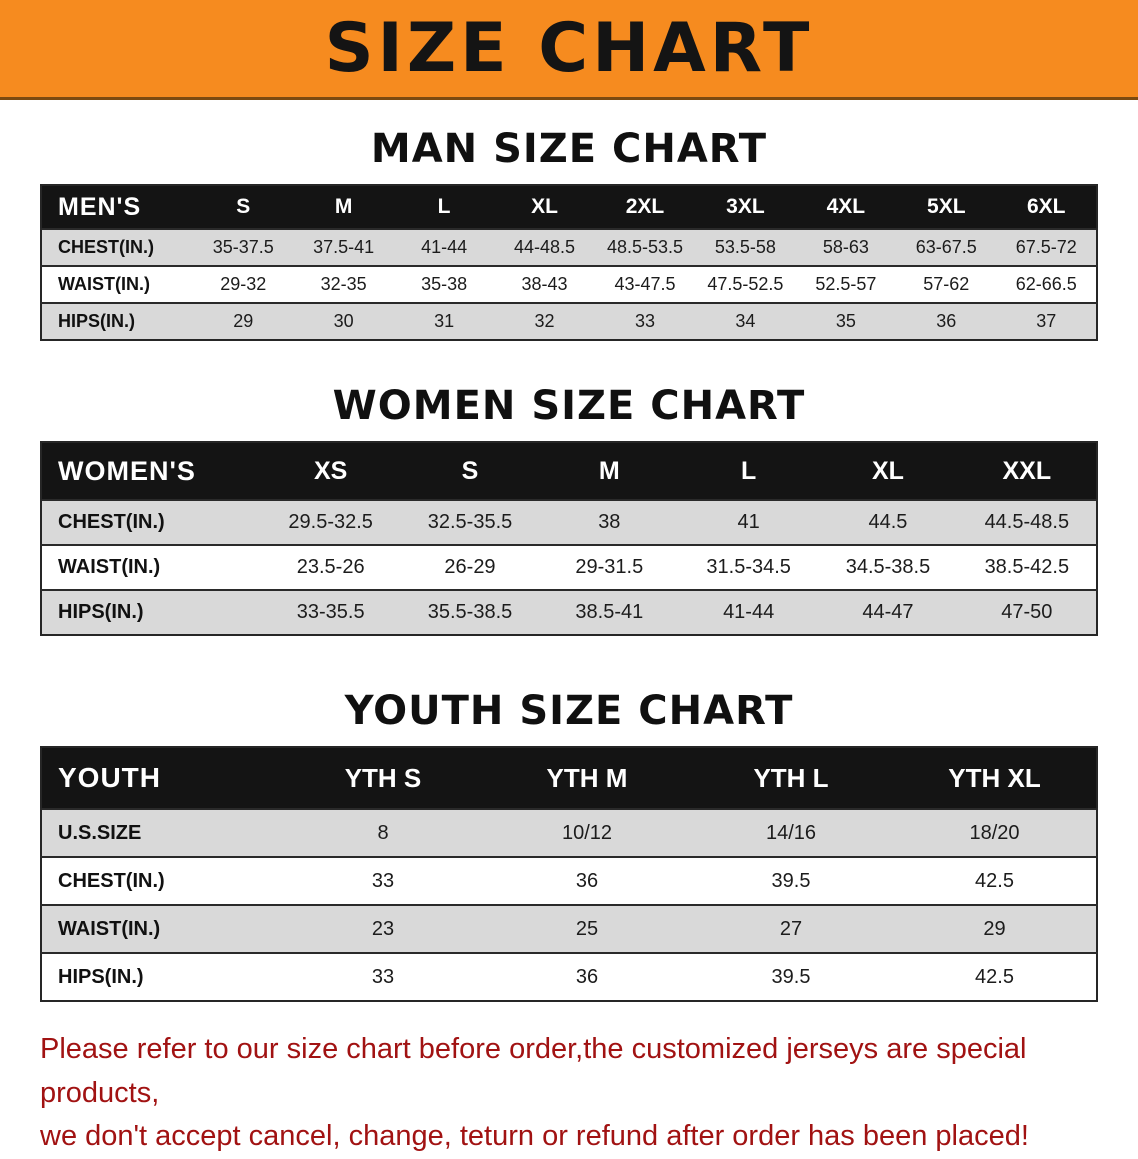  Describe the element at coordinates (470, 612) in the screenshot. I see `size-value-cell: 35.5-38.5` at that location.